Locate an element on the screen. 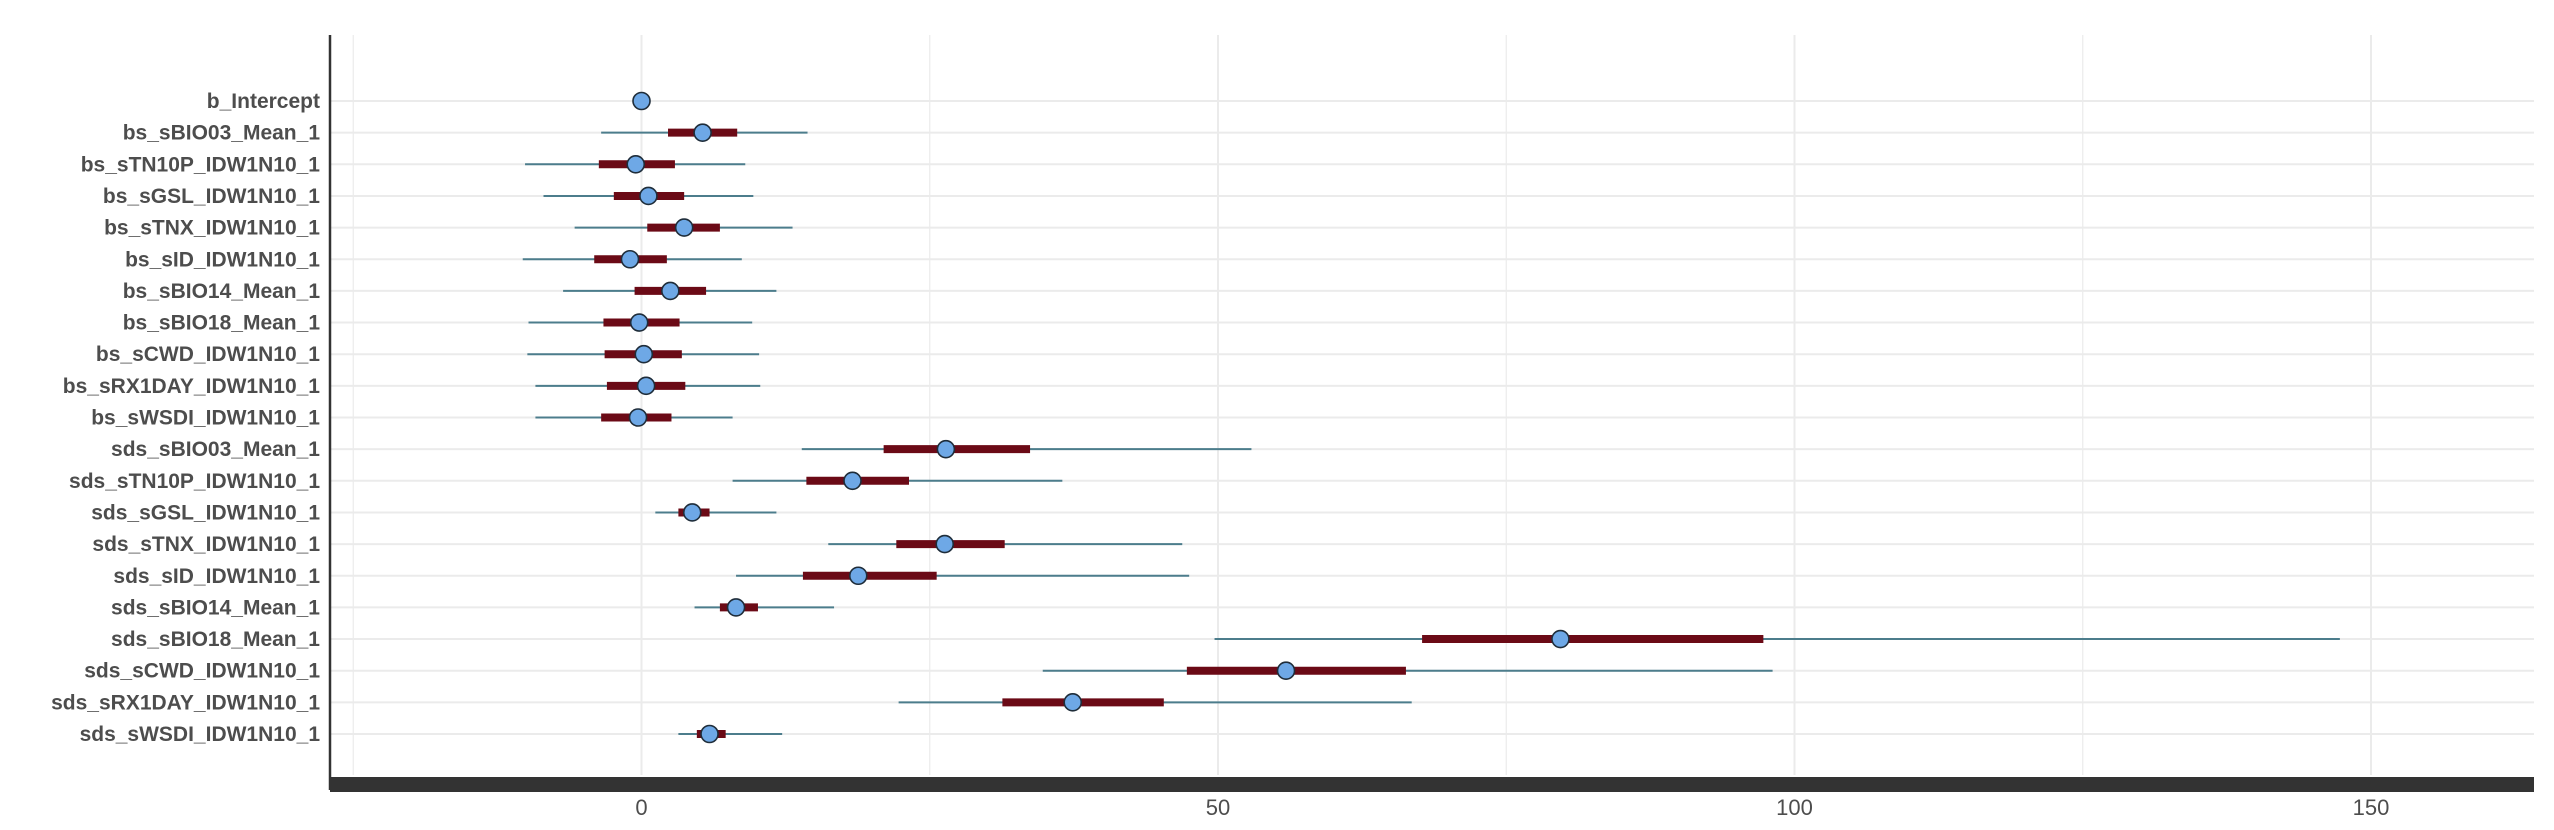  parameter-label: sds_sTNX_IDW1N10_1 is located at coordinates (206, 544).